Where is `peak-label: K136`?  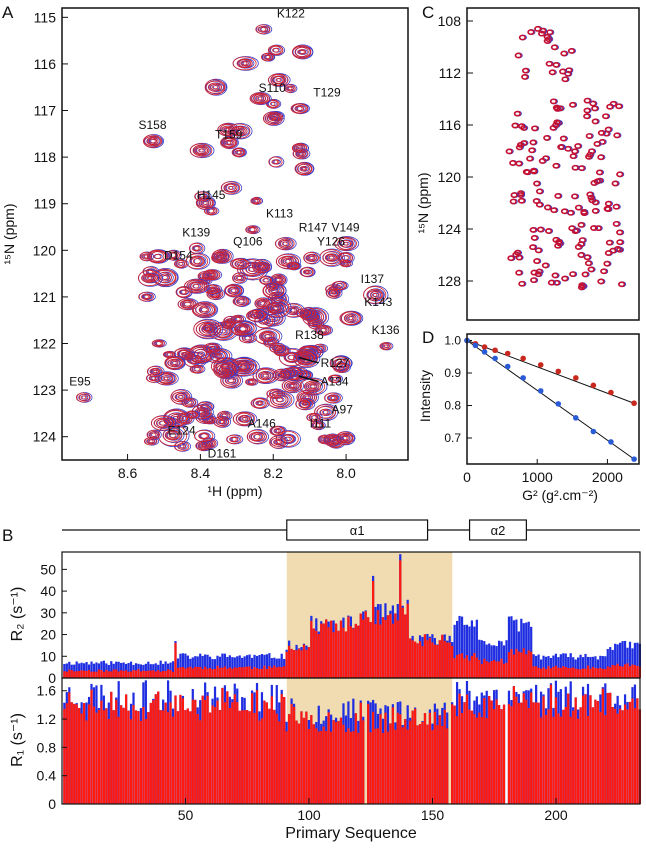
peak-label: K136 is located at coordinates (386, 330).